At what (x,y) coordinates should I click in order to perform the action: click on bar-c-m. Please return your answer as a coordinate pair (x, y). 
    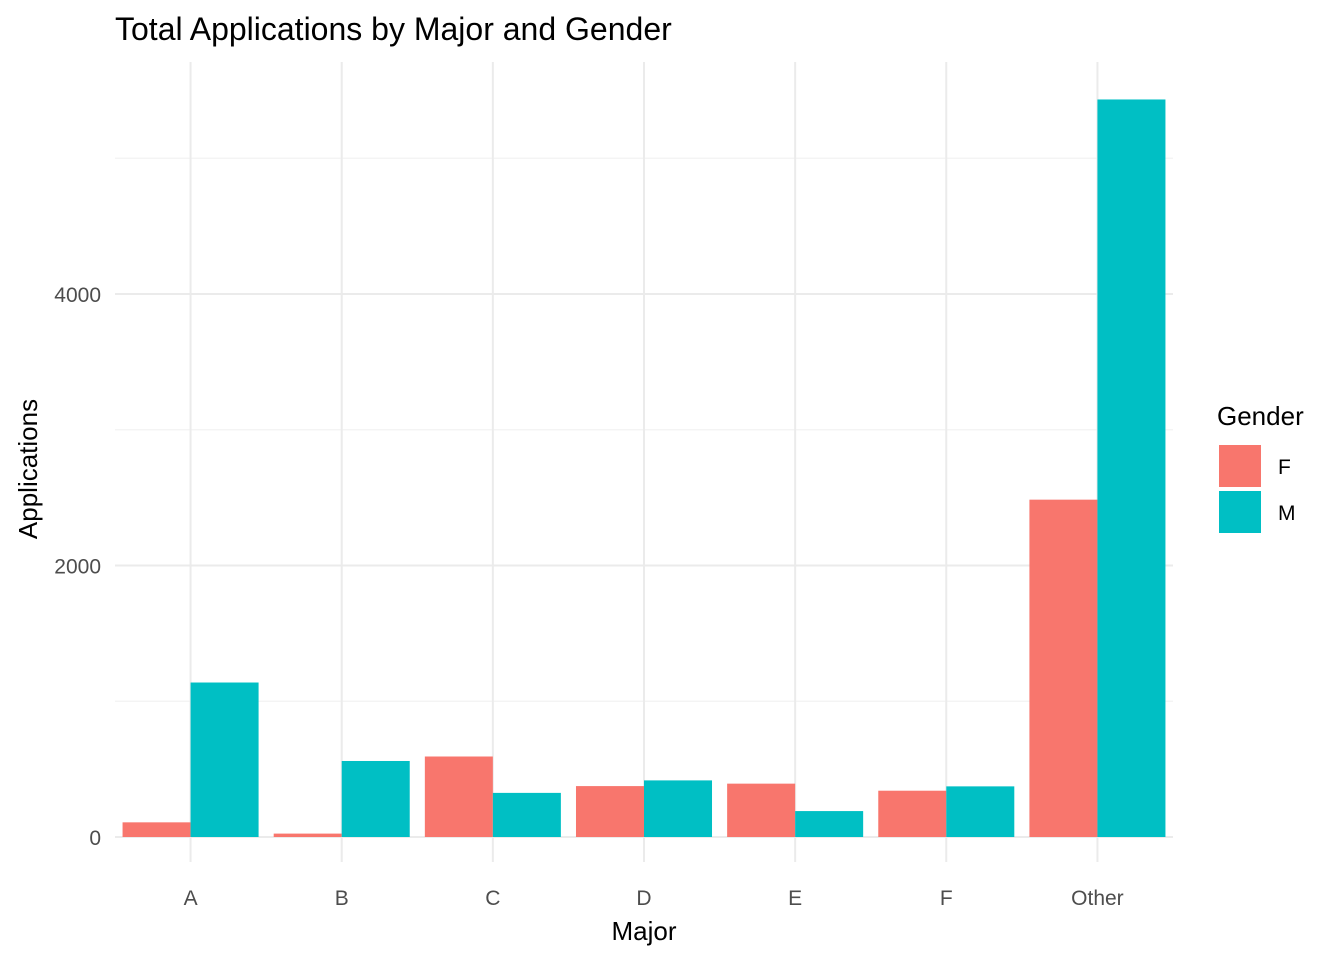
    Looking at the image, I should click on (526, 814).